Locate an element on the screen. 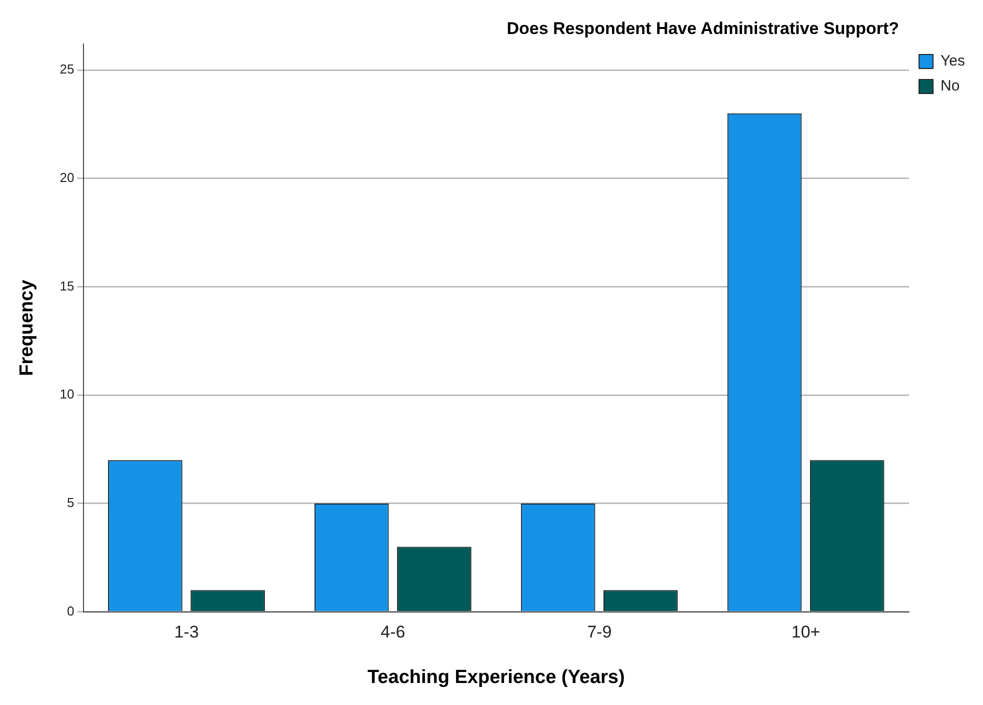  y-tick-label: 20 is located at coordinates (67, 177).